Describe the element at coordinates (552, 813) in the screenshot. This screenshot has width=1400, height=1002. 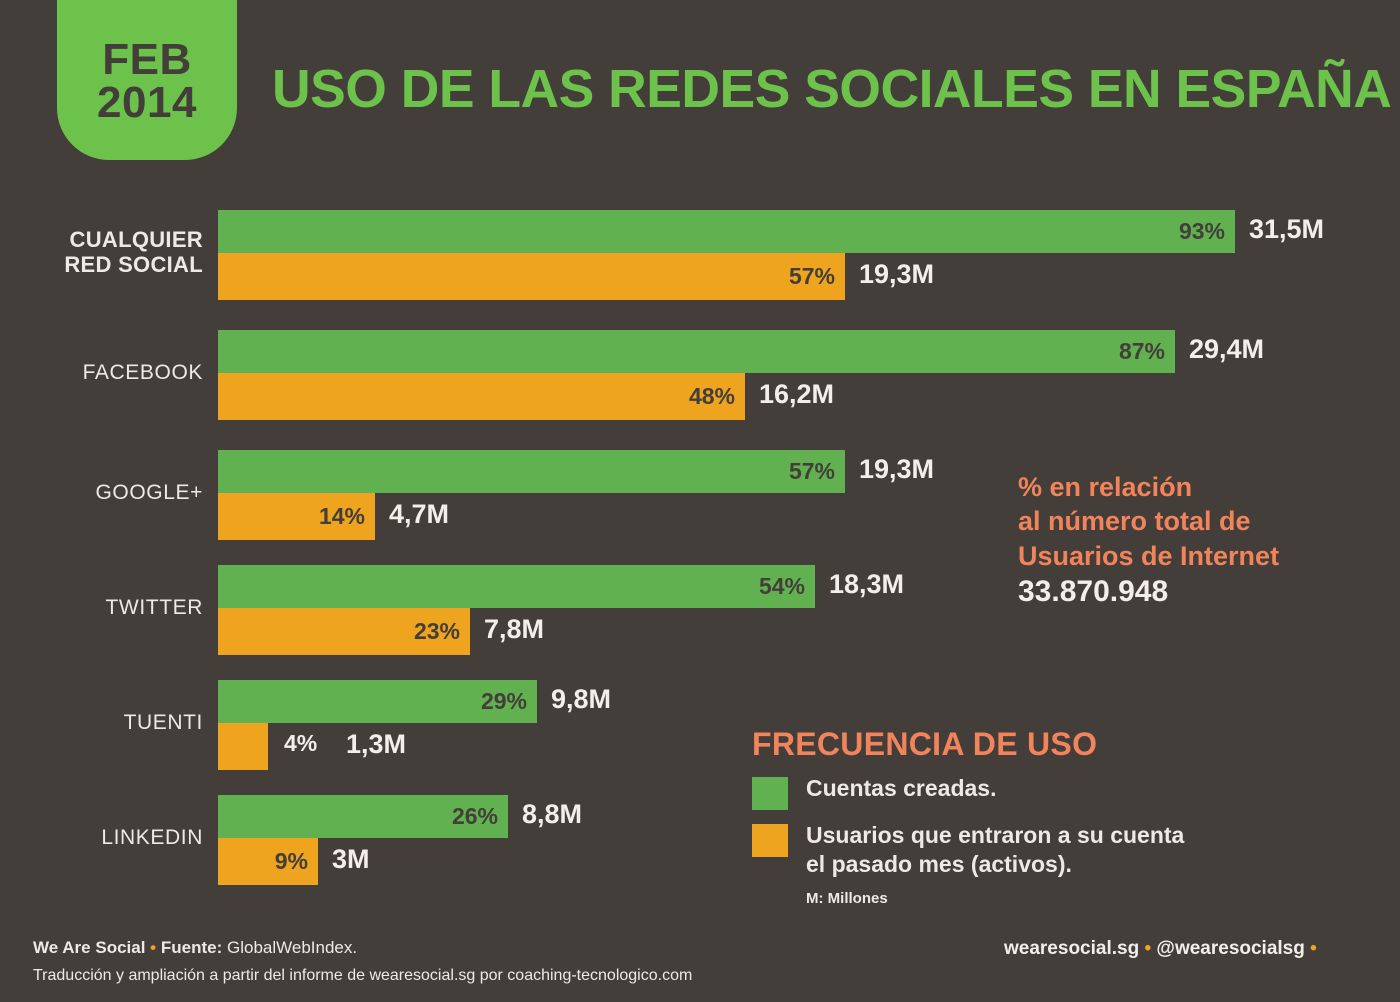
I see `bar-absolute-value: 8,8M` at that location.